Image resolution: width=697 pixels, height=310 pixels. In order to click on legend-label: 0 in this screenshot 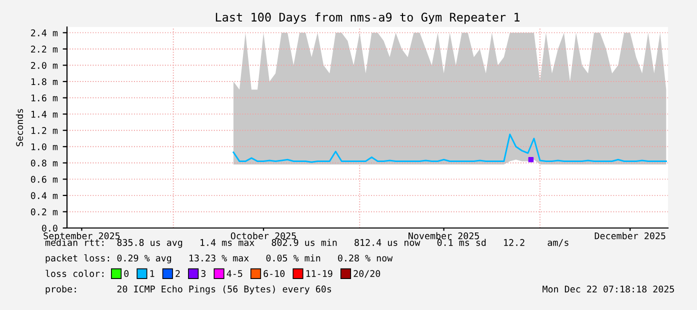, I will do `click(126, 274)`.